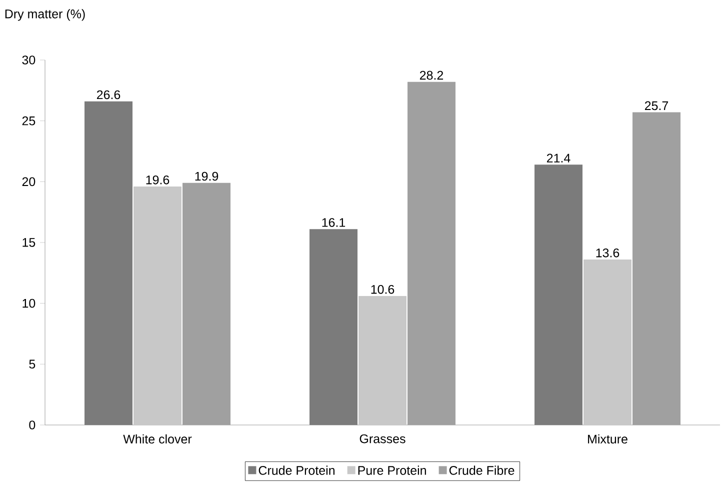 This screenshot has height=503, width=724. What do you see at coordinates (608, 439) in the screenshot?
I see `x-tick-label: Mixture` at bounding box center [608, 439].